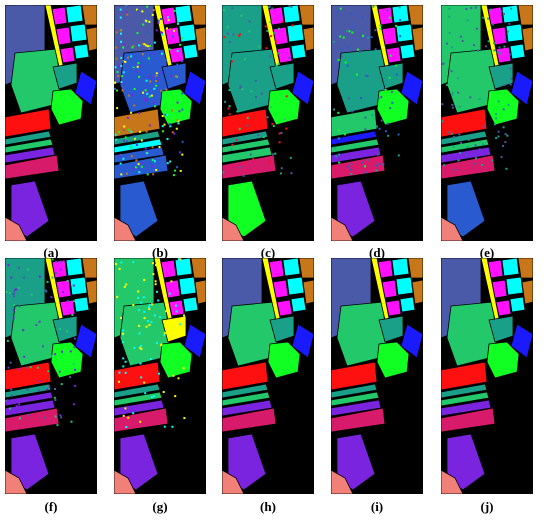 The width and height of the screenshot is (550, 522). I want to click on classification-map-panel, so click(487, 376).